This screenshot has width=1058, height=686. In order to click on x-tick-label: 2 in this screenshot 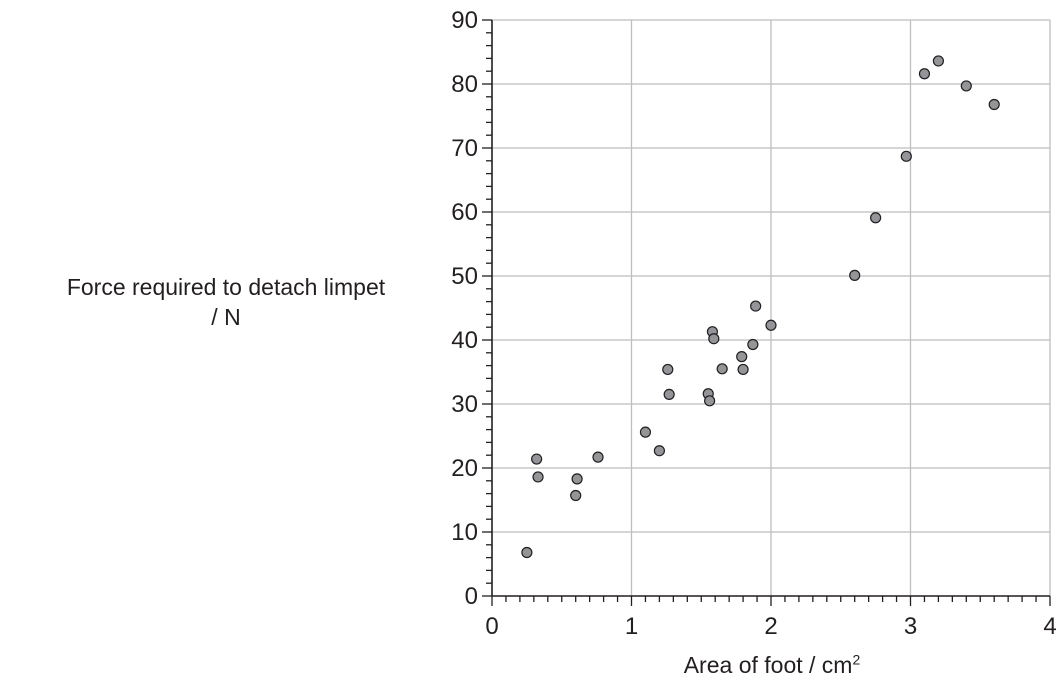, I will do `click(770, 626)`.